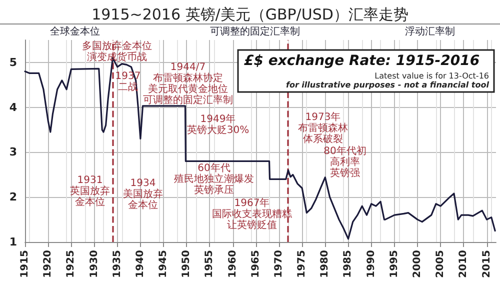  What do you see at coordinates (13, 62) in the screenshot?
I see `y-tick-label: 5` at bounding box center [13, 62].